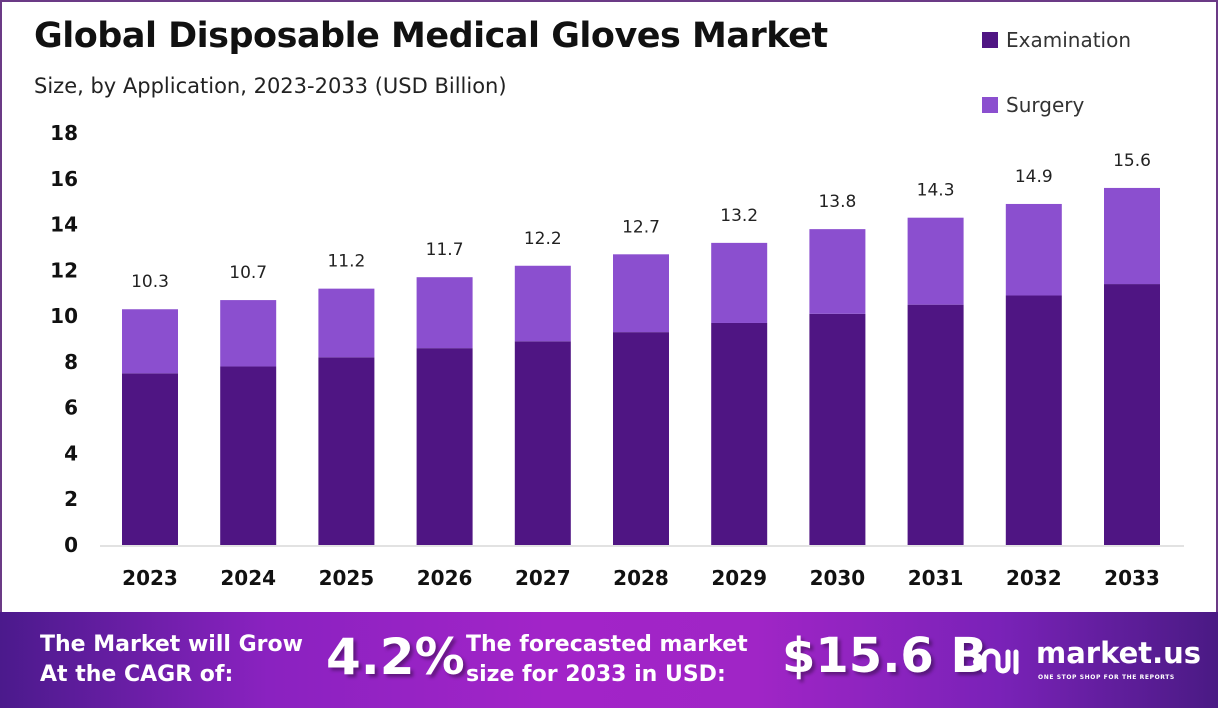 Image resolution: width=1218 pixels, height=708 pixels. I want to click on x-tick-label: 2029, so click(739, 578).